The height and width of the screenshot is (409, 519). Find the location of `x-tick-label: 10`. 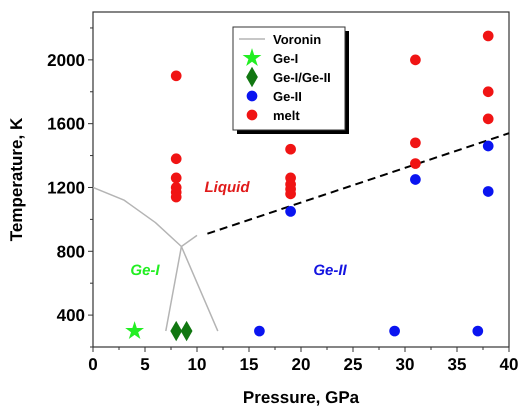

x-tick-label: 10 is located at coordinates (197, 364).